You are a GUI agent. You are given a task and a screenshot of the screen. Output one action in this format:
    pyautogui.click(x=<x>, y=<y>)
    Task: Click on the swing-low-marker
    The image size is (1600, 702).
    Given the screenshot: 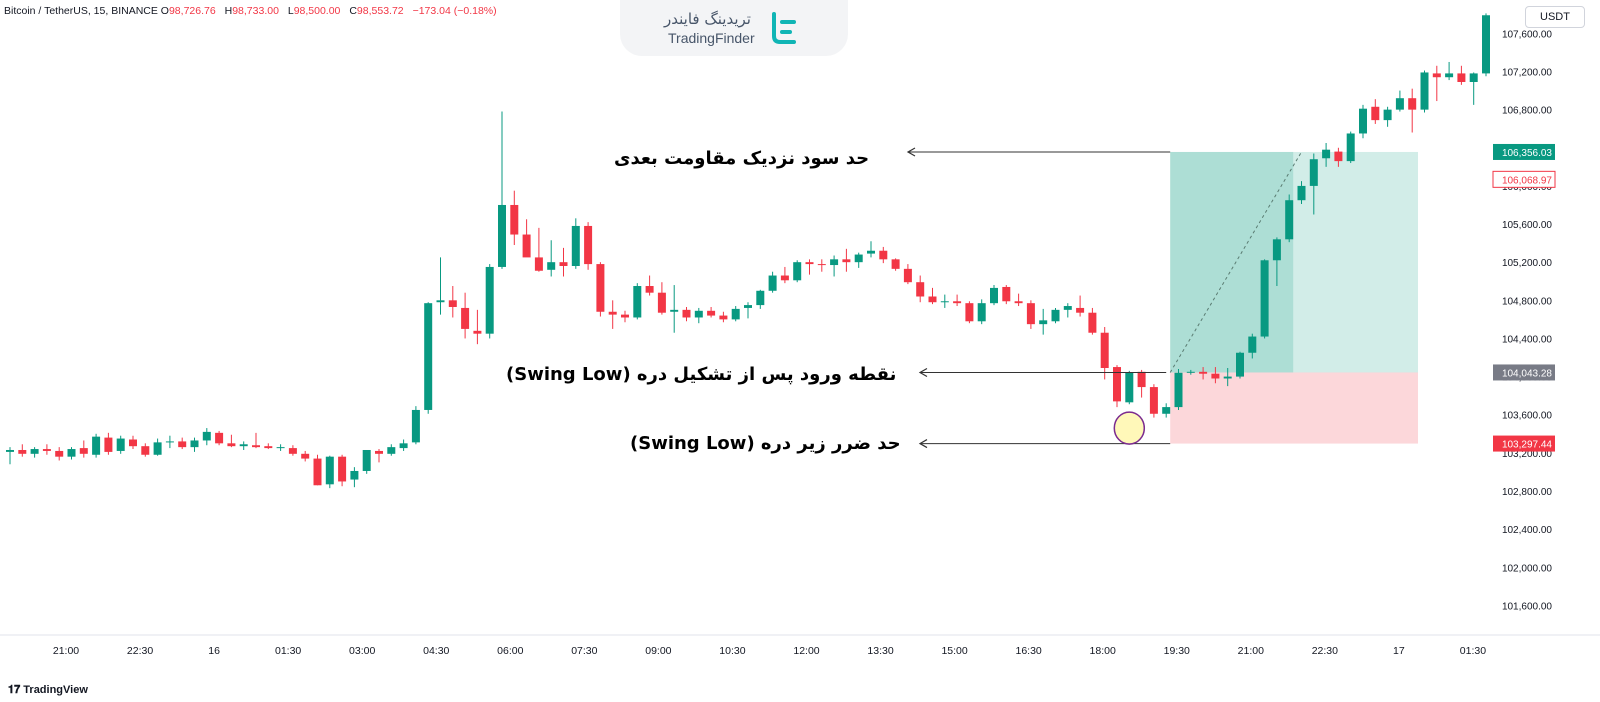 What is the action you would take?
    pyautogui.click(x=1129, y=428)
    